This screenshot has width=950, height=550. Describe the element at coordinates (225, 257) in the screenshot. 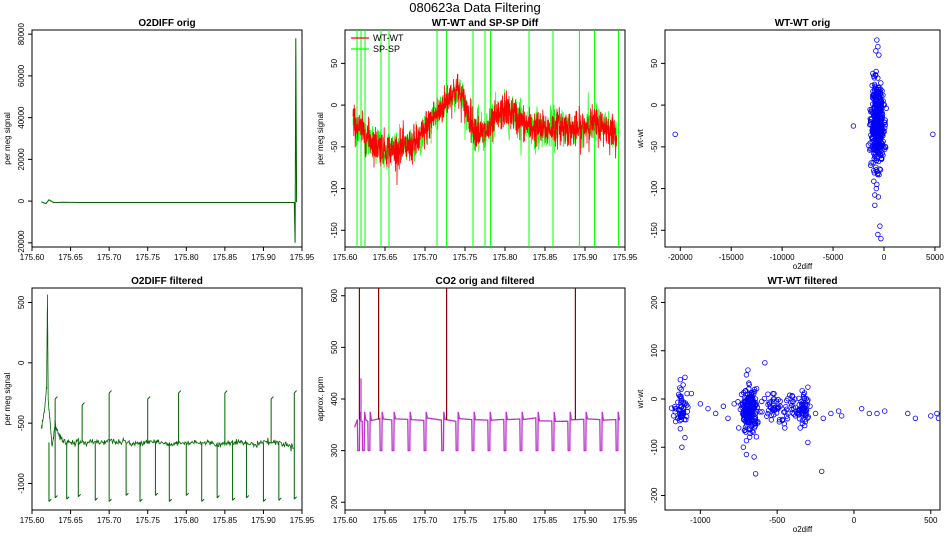

I see `p1-xtick-label: 175.85` at that location.